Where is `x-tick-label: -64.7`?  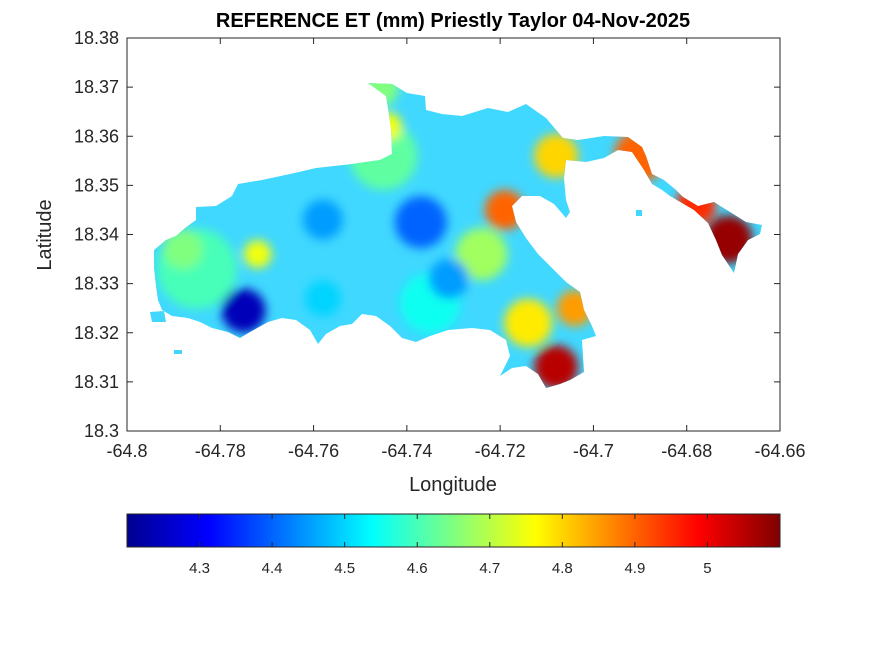
x-tick-label: -64.7 is located at coordinates (593, 451).